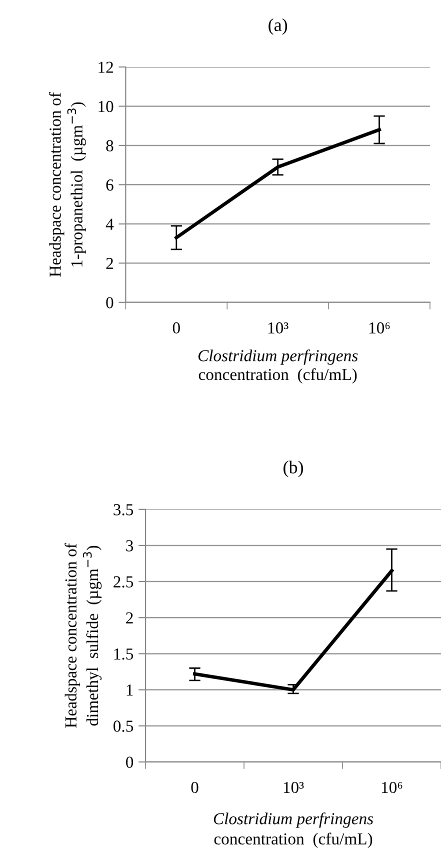 The image size is (441, 859). What do you see at coordinates (67, 184) in the screenshot?
I see `y-axis-title: Headspace concentration of 1-propanethiol (µgm$^{−3}$)` at bounding box center [67, 184].